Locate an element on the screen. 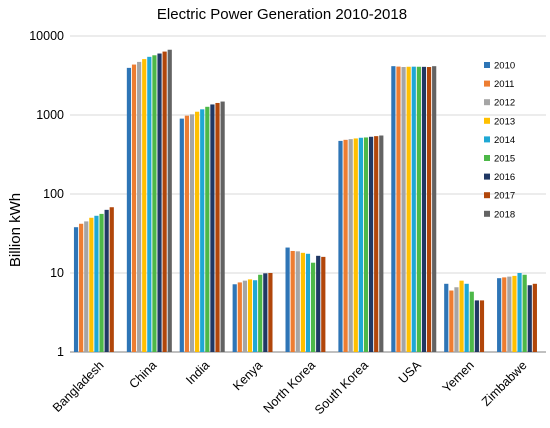  bar-north-korea-2011 is located at coordinates (292, 301).